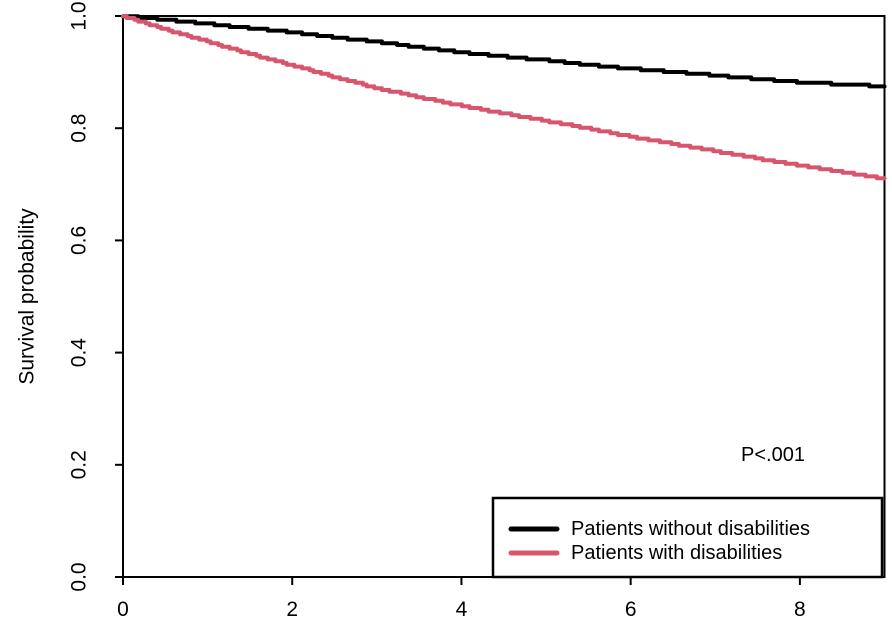 The height and width of the screenshot is (624, 892). I want to click on legend-label-without-disabilities: Patients without disabilities, so click(690, 529).